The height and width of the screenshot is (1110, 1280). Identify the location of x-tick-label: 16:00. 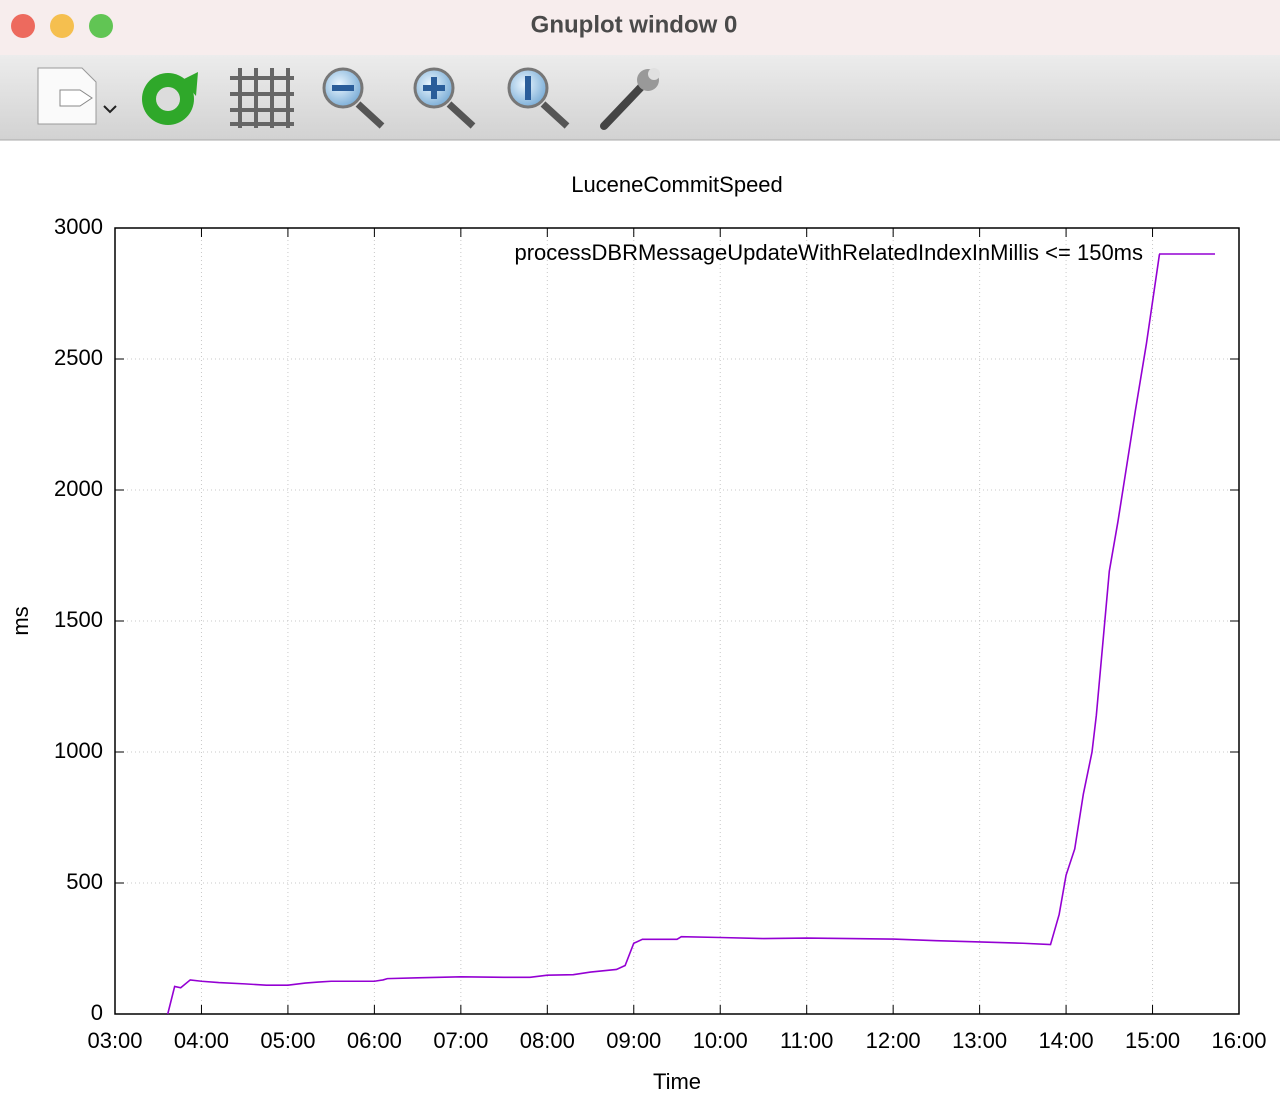
(1238, 1040).